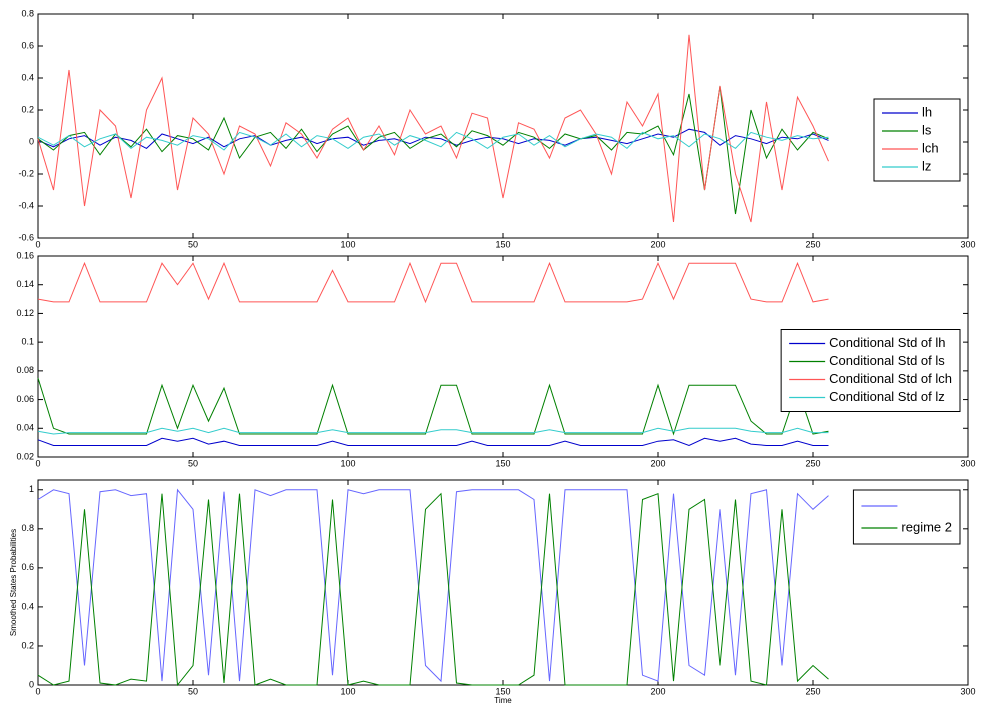 The image size is (981, 710). I want to click on y-tick-label: 0.04, so click(25, 428).